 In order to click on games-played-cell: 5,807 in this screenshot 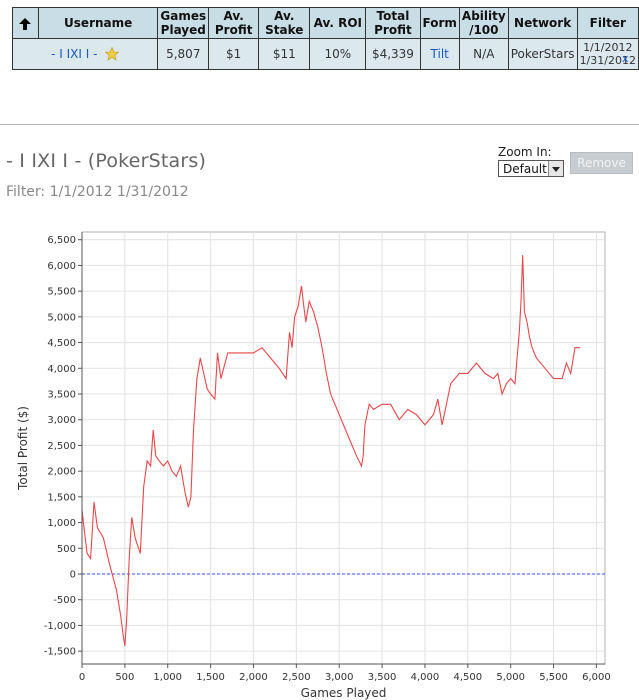, I will do `click(183, 54)`.